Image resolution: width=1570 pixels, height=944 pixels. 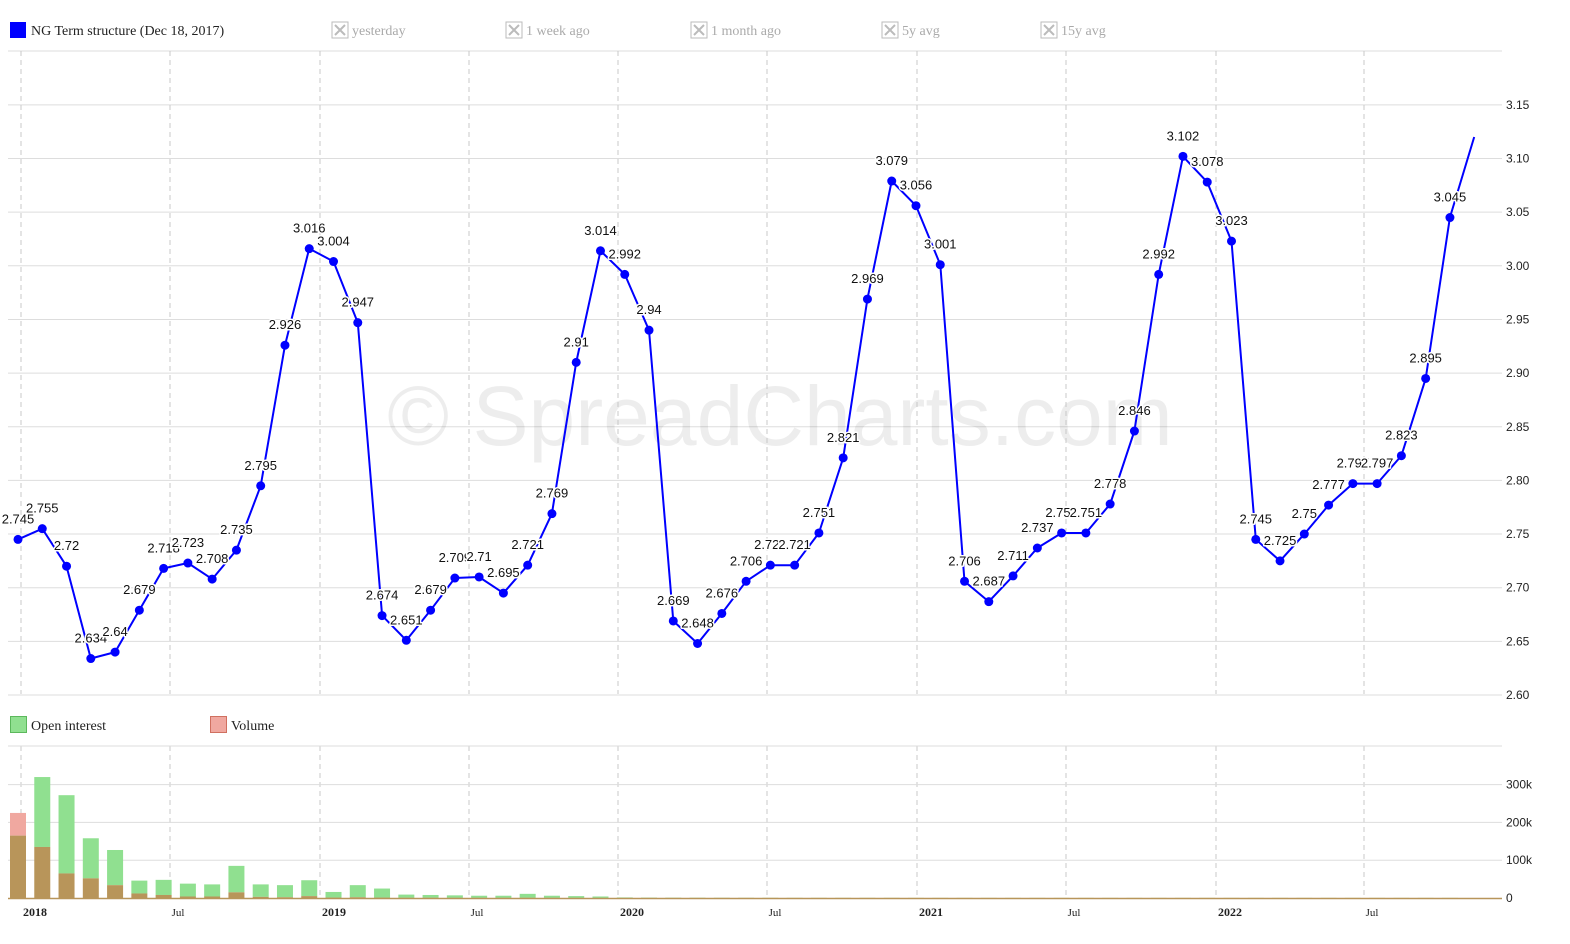 I want to click on legend-item-term-structure: NG Term structure (Dec 18, 2017), so click(x=127, y=31).